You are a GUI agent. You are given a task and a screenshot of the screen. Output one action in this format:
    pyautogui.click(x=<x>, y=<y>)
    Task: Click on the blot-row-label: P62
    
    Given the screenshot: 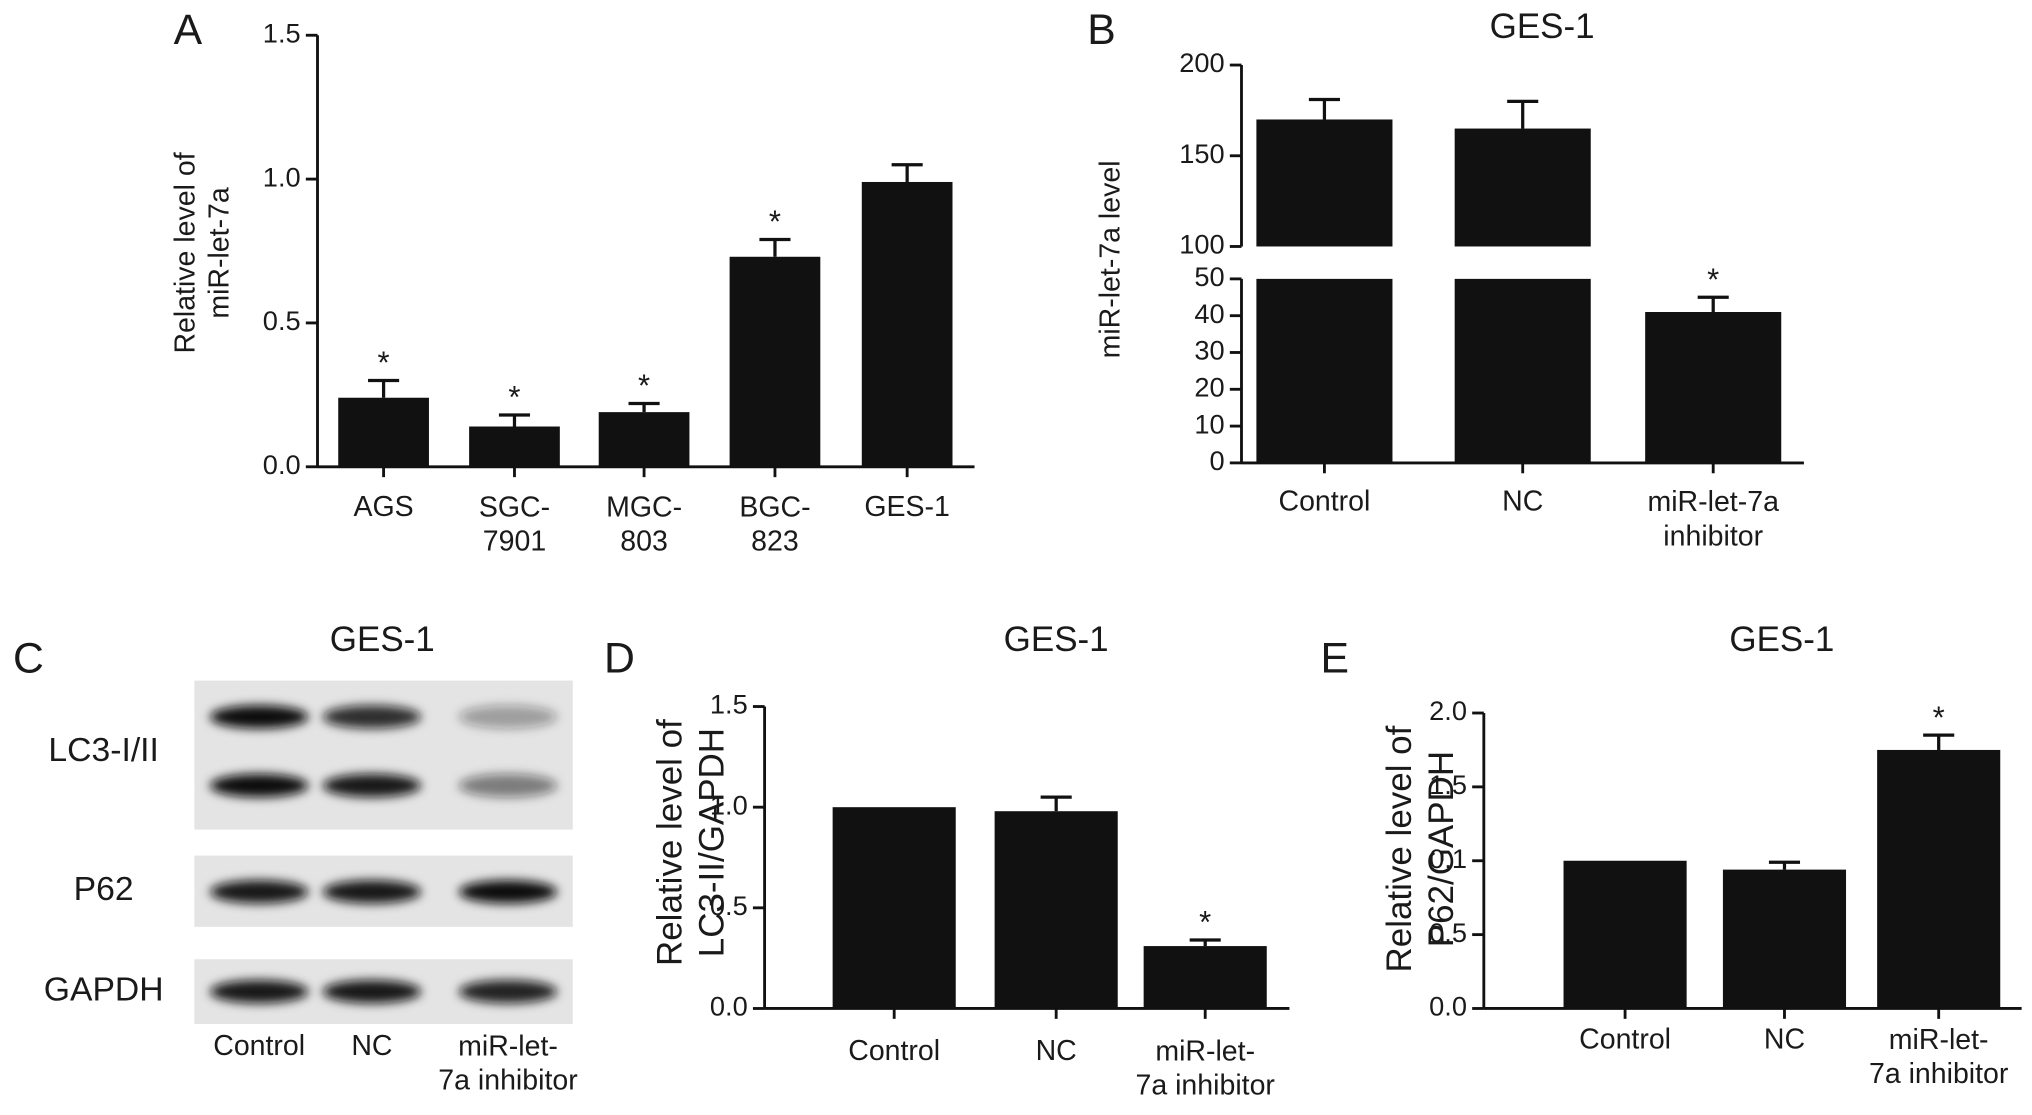 What is the action you would take?
    pyautogui.click(x=104, y=889)
    